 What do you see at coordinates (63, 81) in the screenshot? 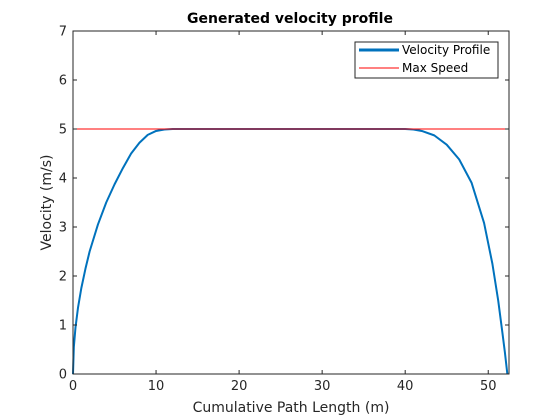
I see `y-tick-label: 6` at bounding box center [63, 81].